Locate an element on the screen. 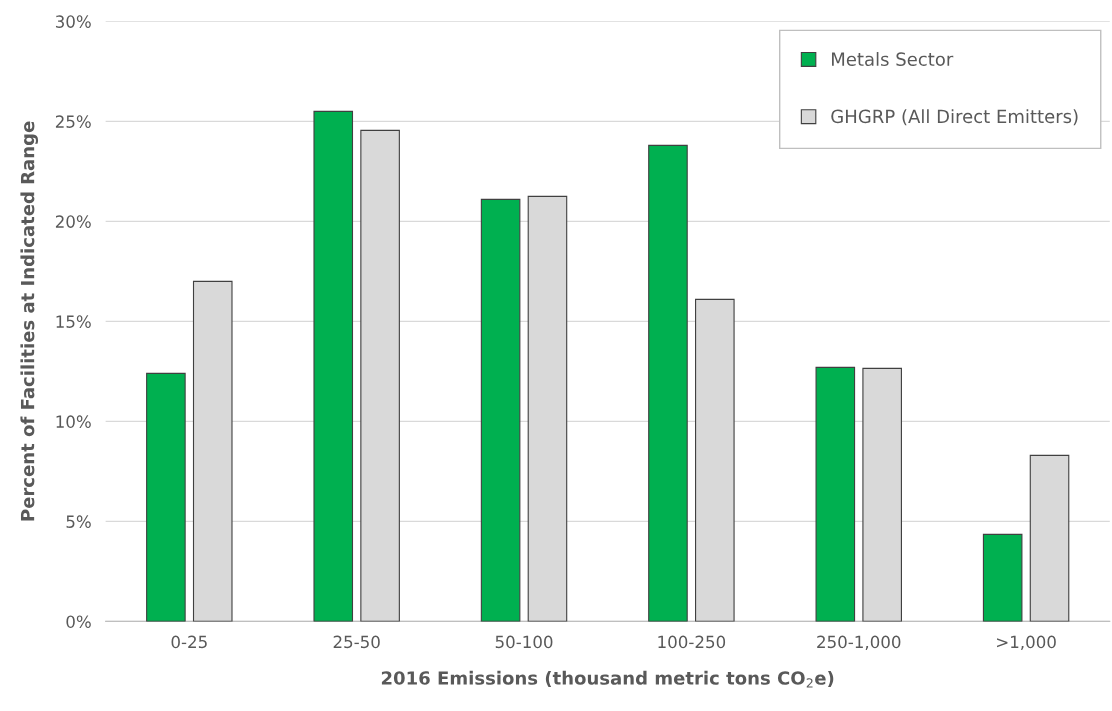  x-tick-label: 250-1,000 is located at coordinates (859, 642).